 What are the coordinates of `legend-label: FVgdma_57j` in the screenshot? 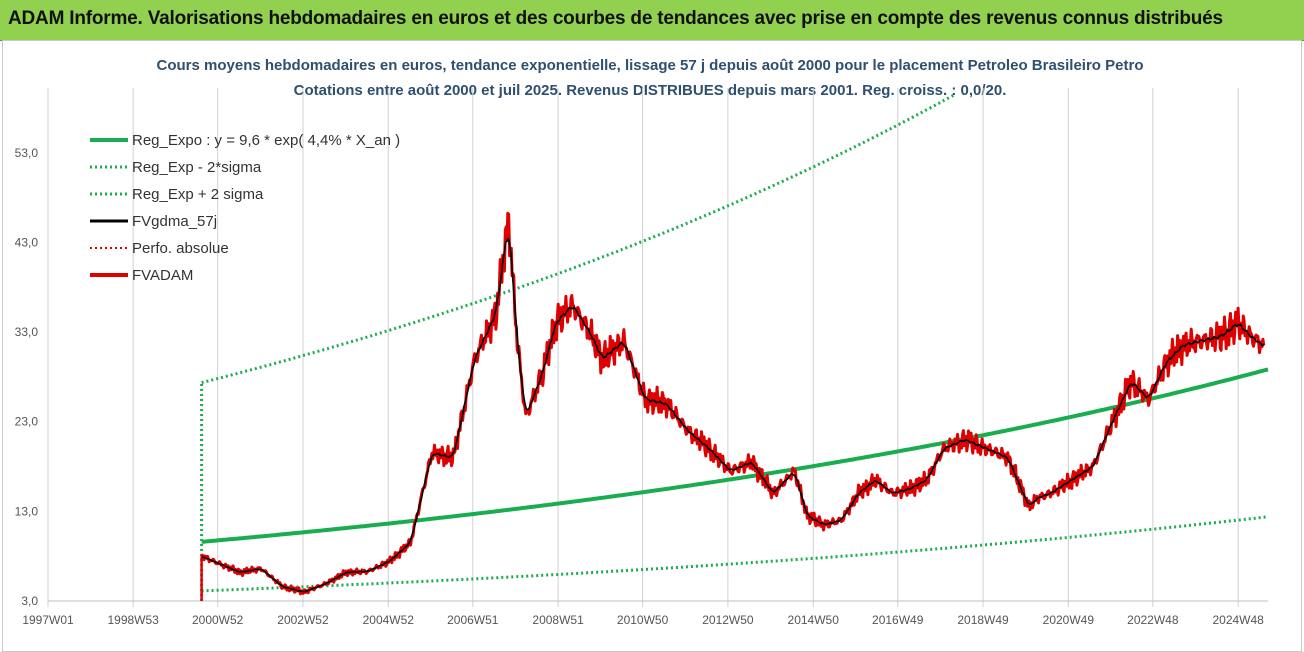 It's located at (174, 221).